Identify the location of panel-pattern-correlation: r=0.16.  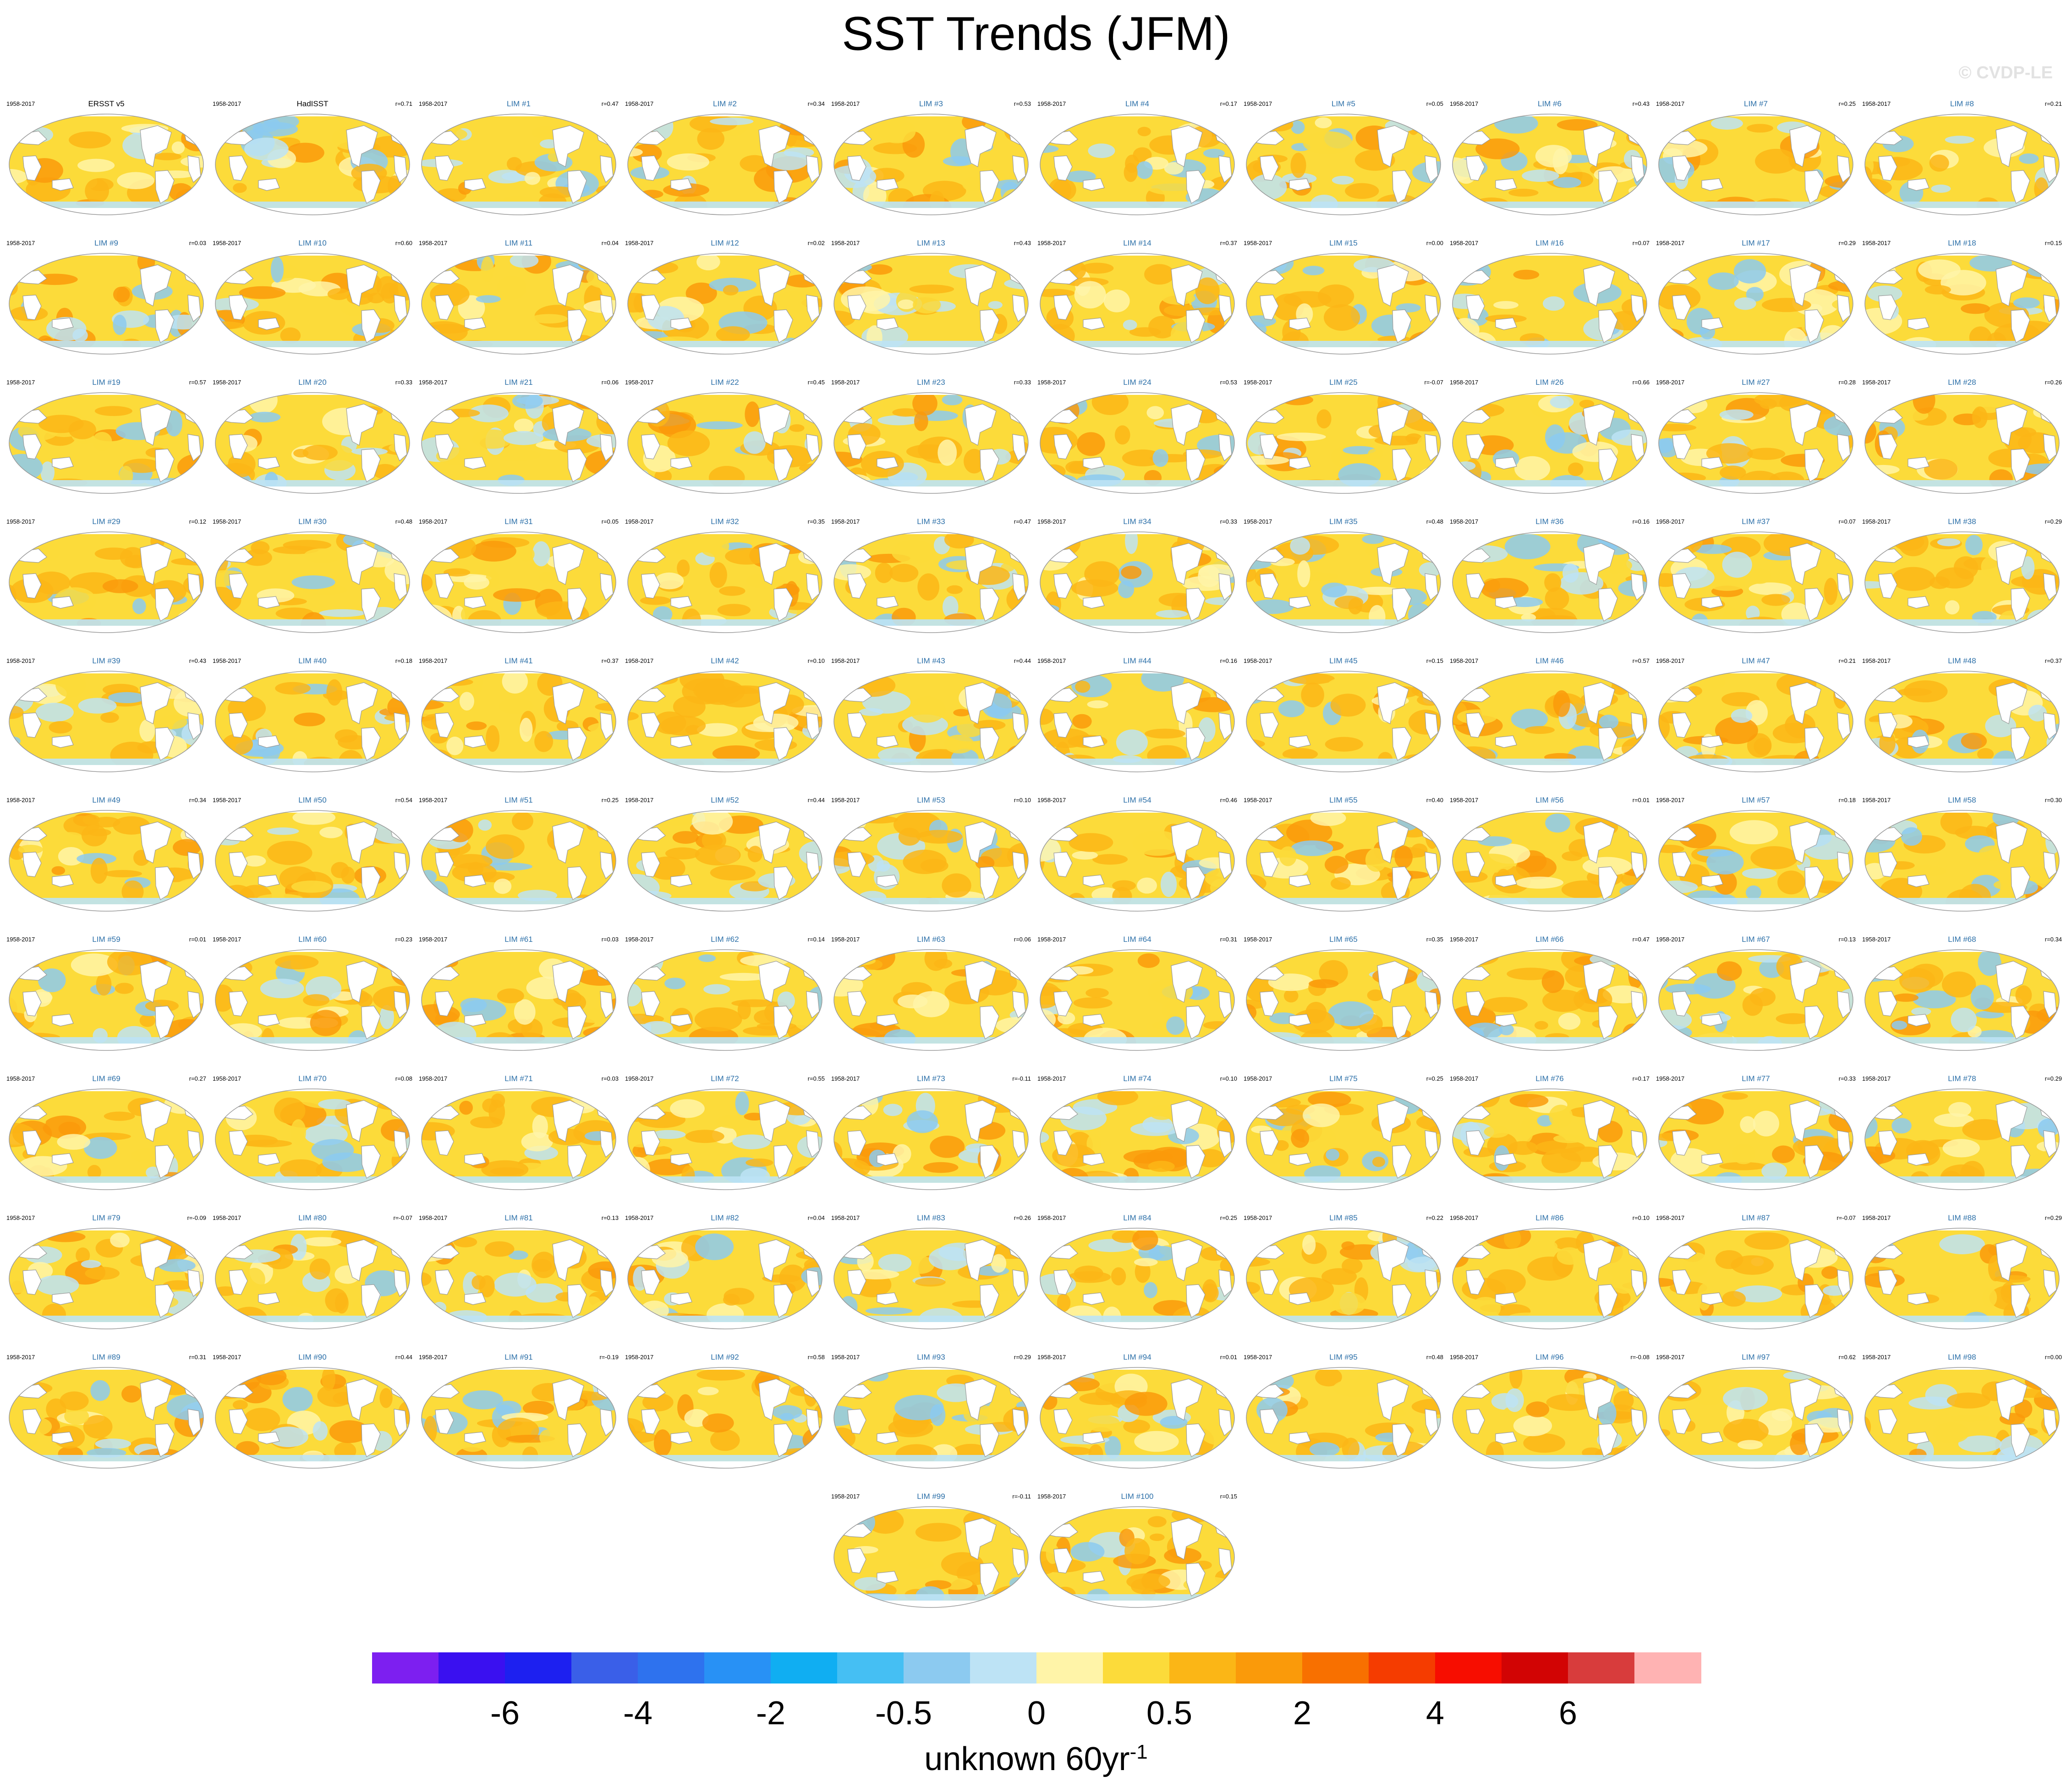
(1641, 521).